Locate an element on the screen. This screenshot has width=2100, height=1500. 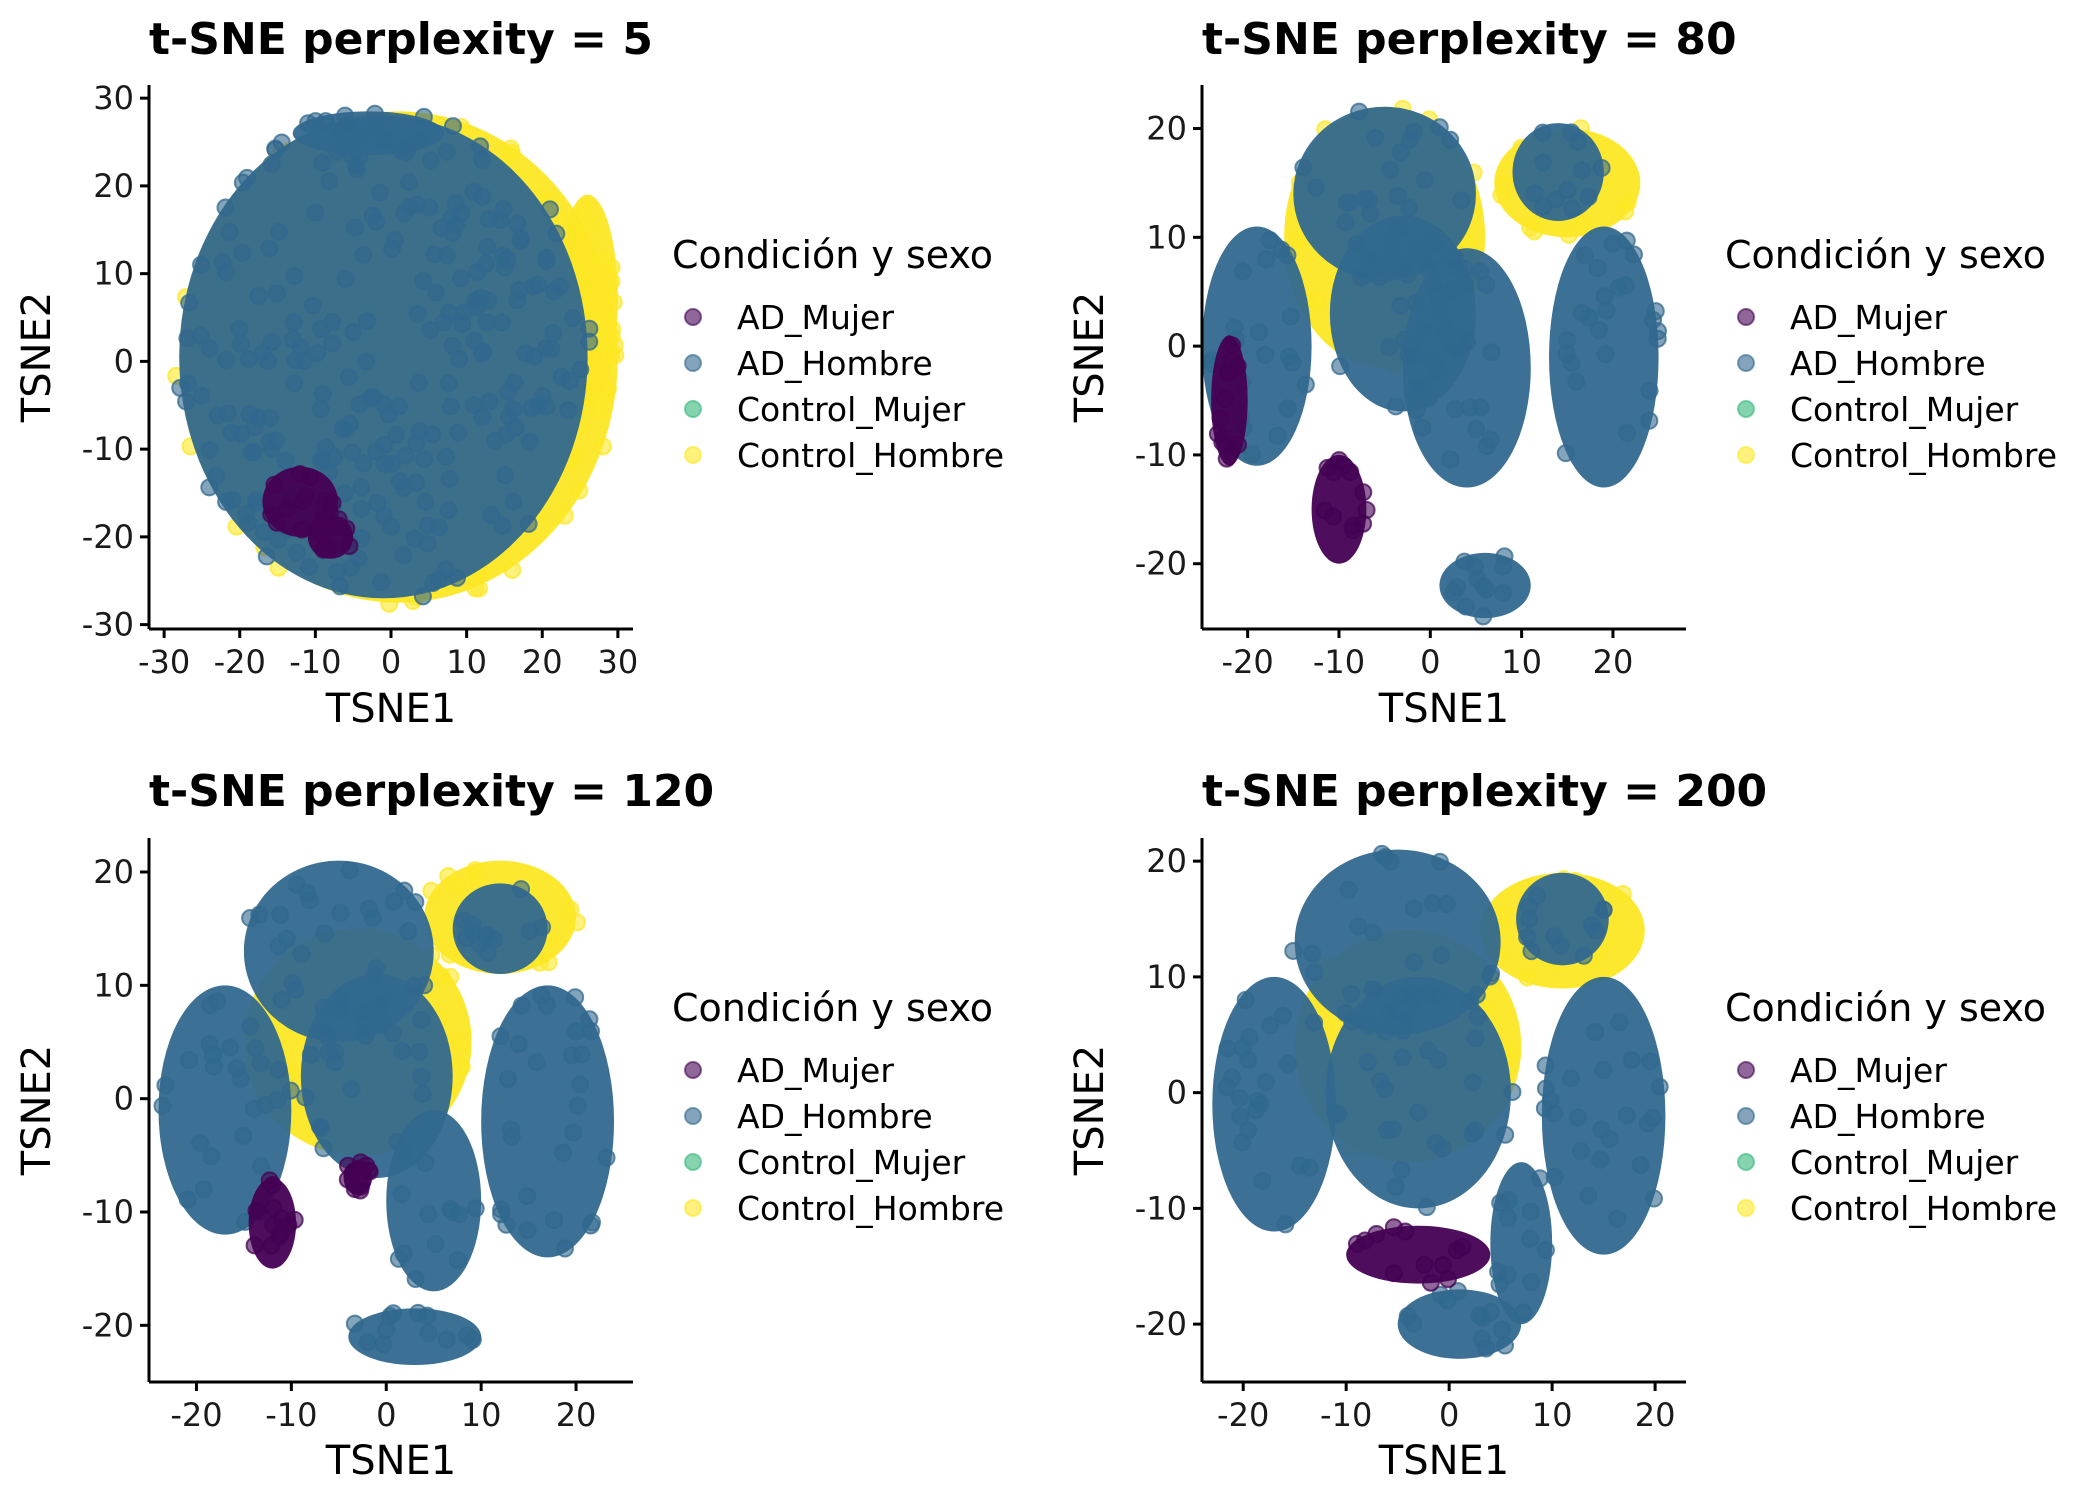
y-tick-label: 0 is located at coordinates (124, 1099).